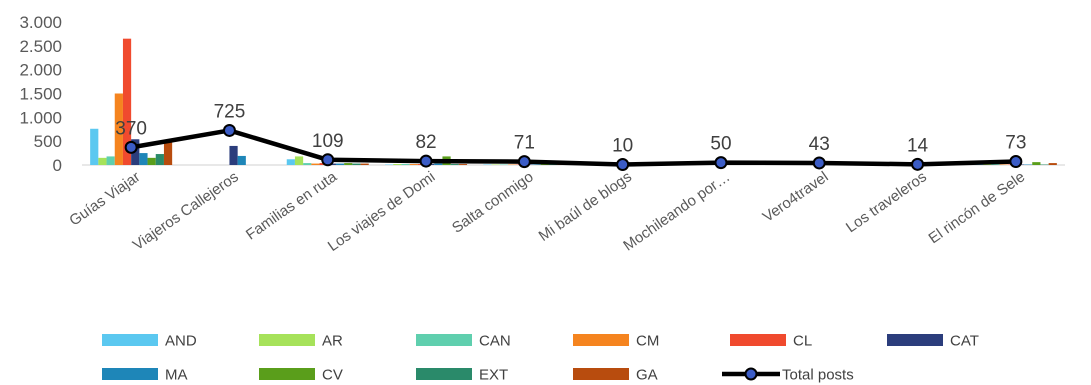 Image resolution: width=1091 pixels, height=385 pixels. Describe the element at coordinates (332, 375) in the screenshot. I see `legend-label: CV` at that location.